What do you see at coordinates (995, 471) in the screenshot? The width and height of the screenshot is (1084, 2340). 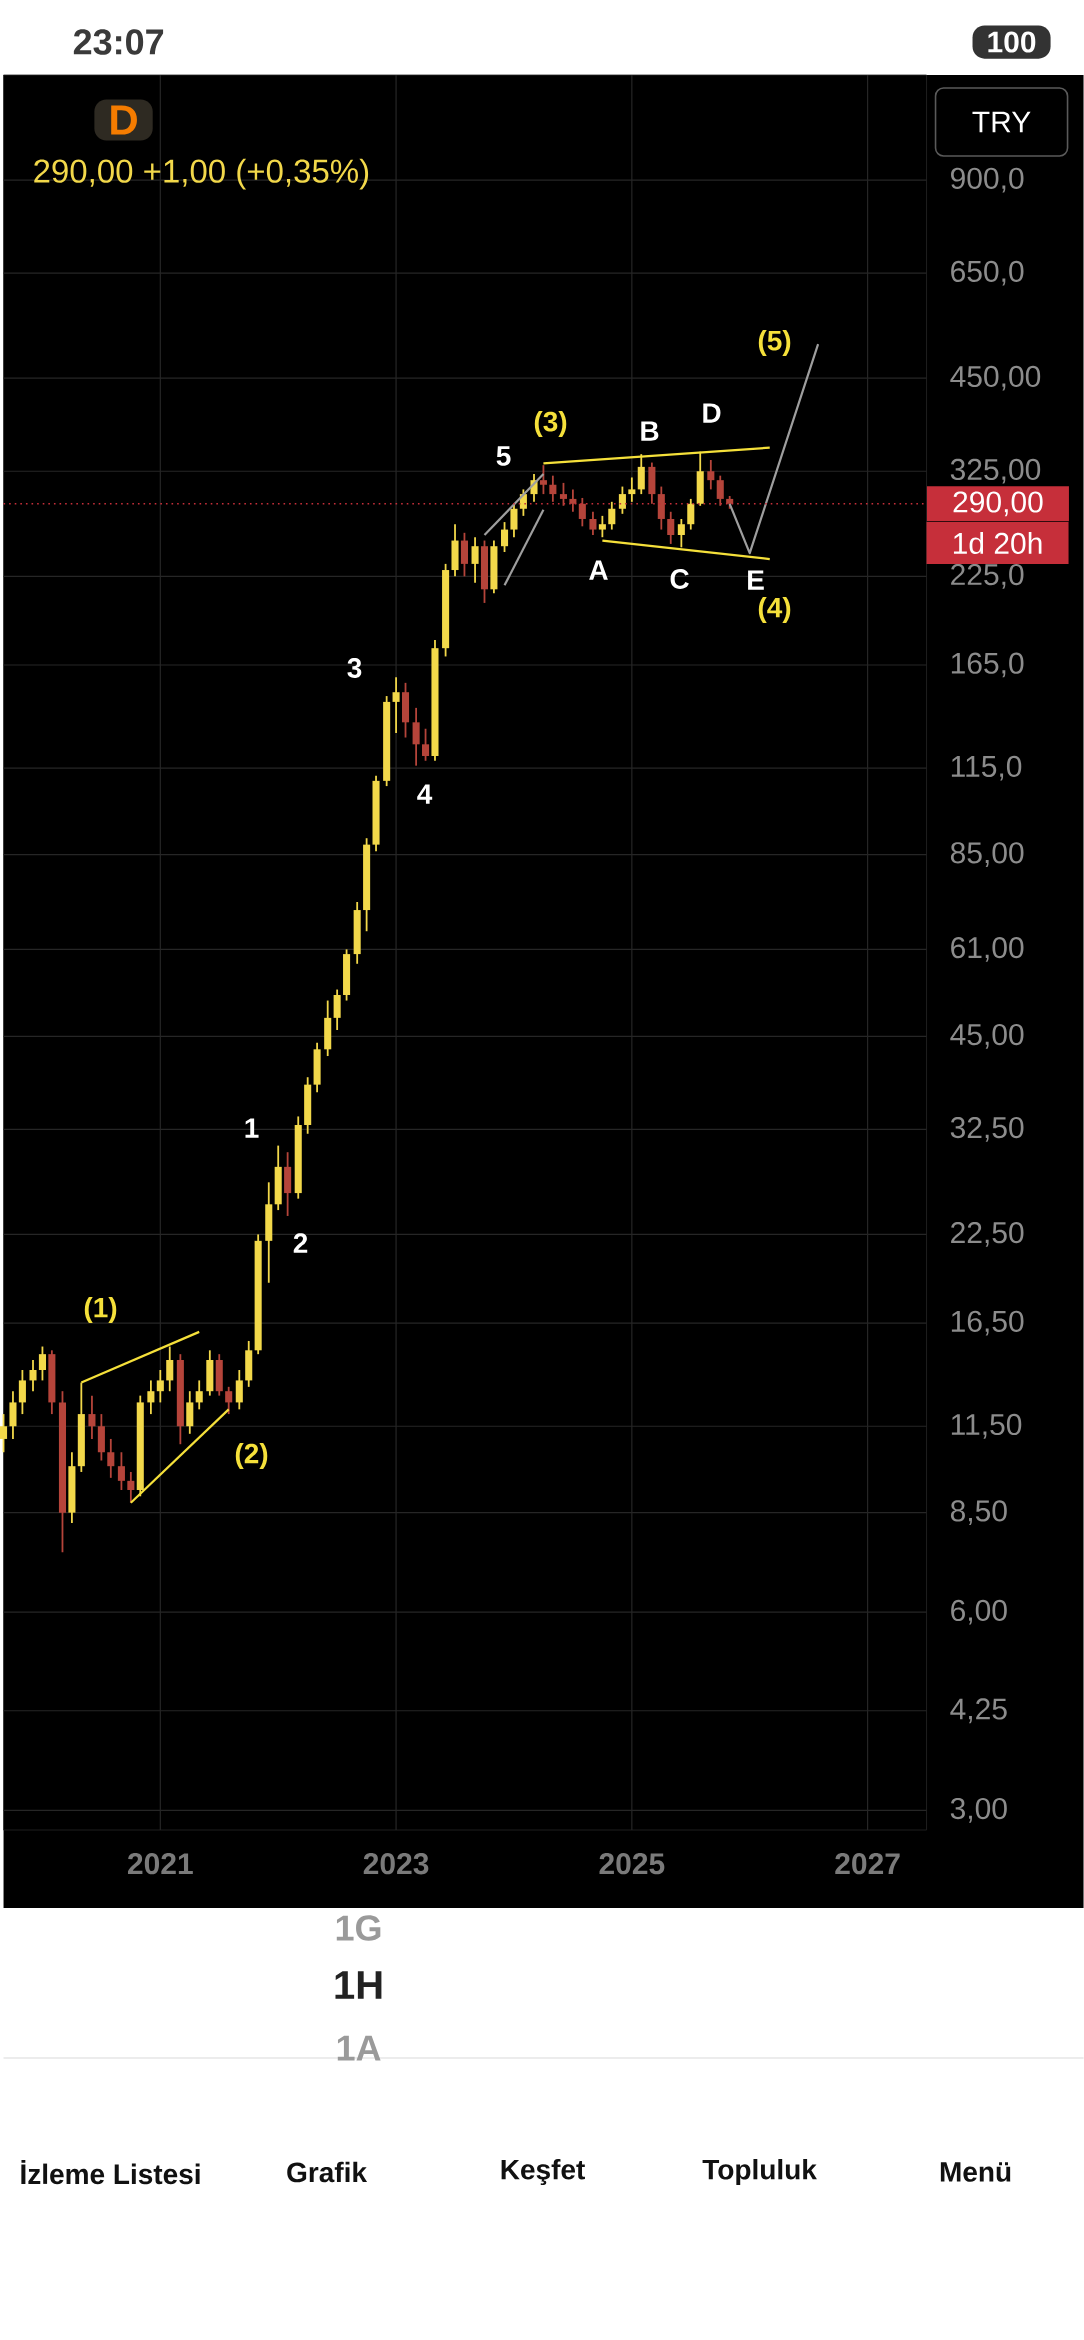 I see `y-tick-label: 325,00` at bounding box center [995, 471].